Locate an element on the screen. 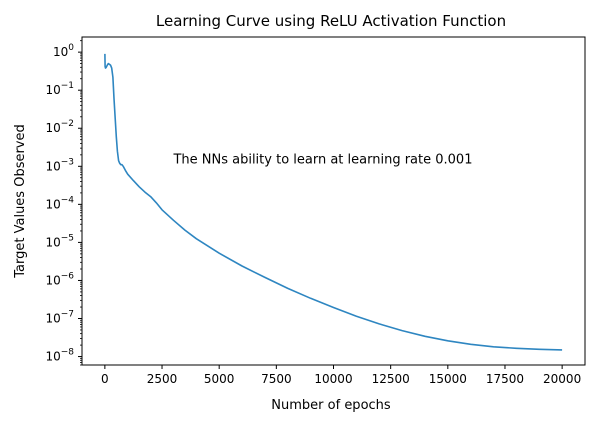  y-tick-label: 10⁻⁸ is located at coordinates (59, 356).